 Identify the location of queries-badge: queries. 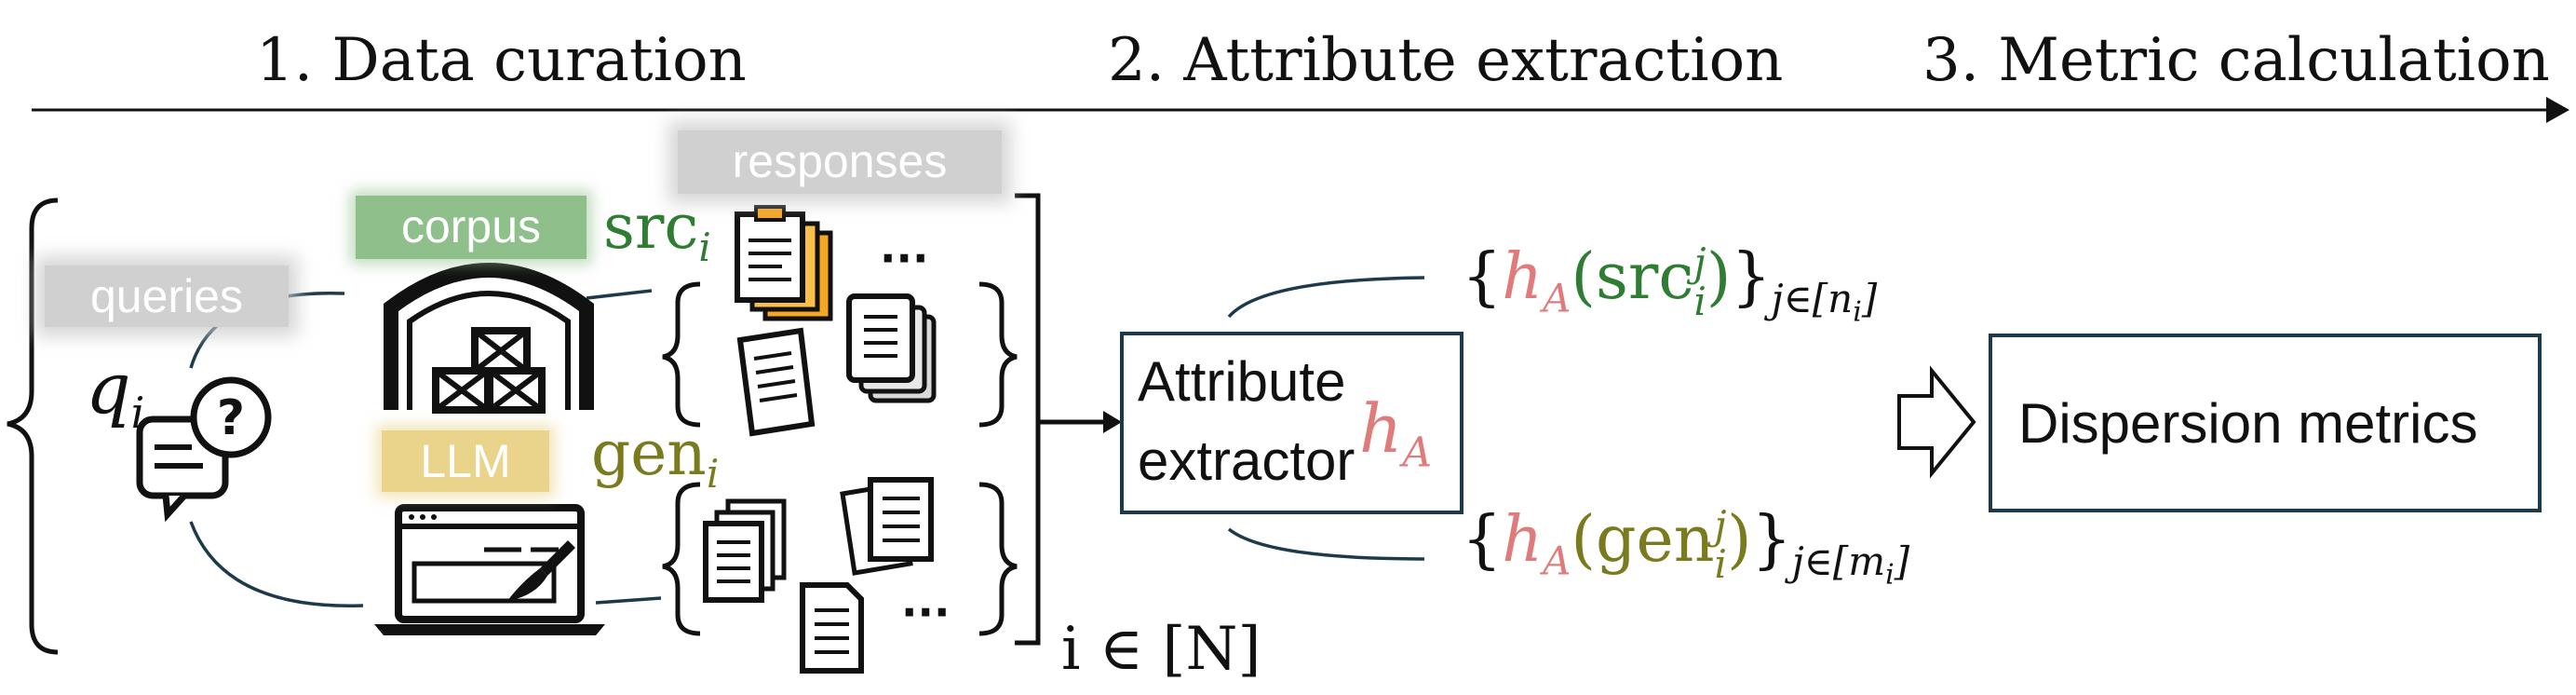
(167, 296).